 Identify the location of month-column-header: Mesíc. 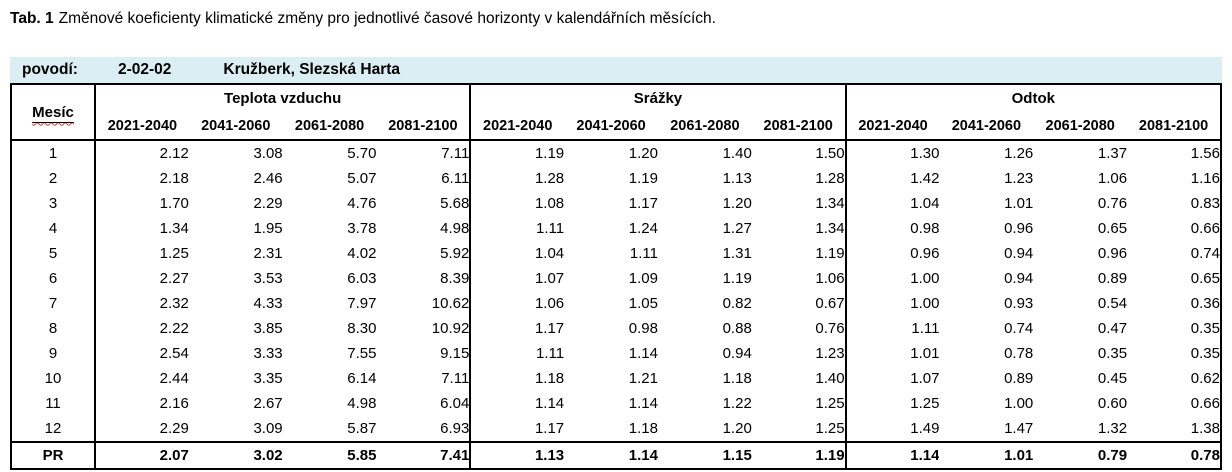
(53, 112).